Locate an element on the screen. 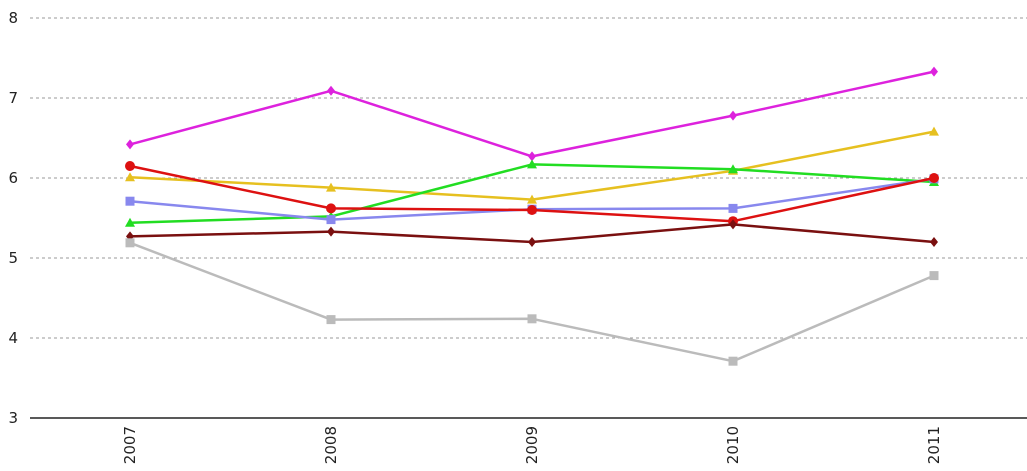 The height and width of the screenshot is (471, 1027). series-4-point-2007 is located at coordinates (130, 201).